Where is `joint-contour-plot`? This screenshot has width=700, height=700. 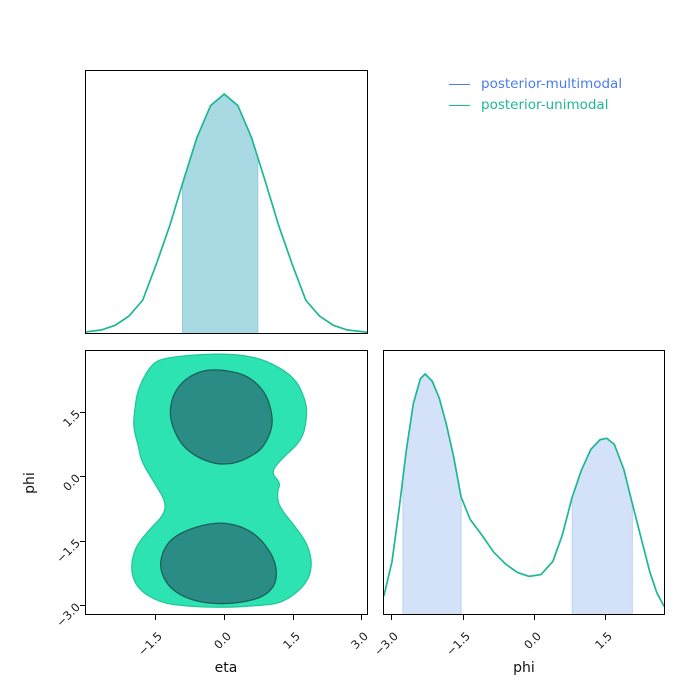 joint-contour-plot is located at coordinates (221, 480).